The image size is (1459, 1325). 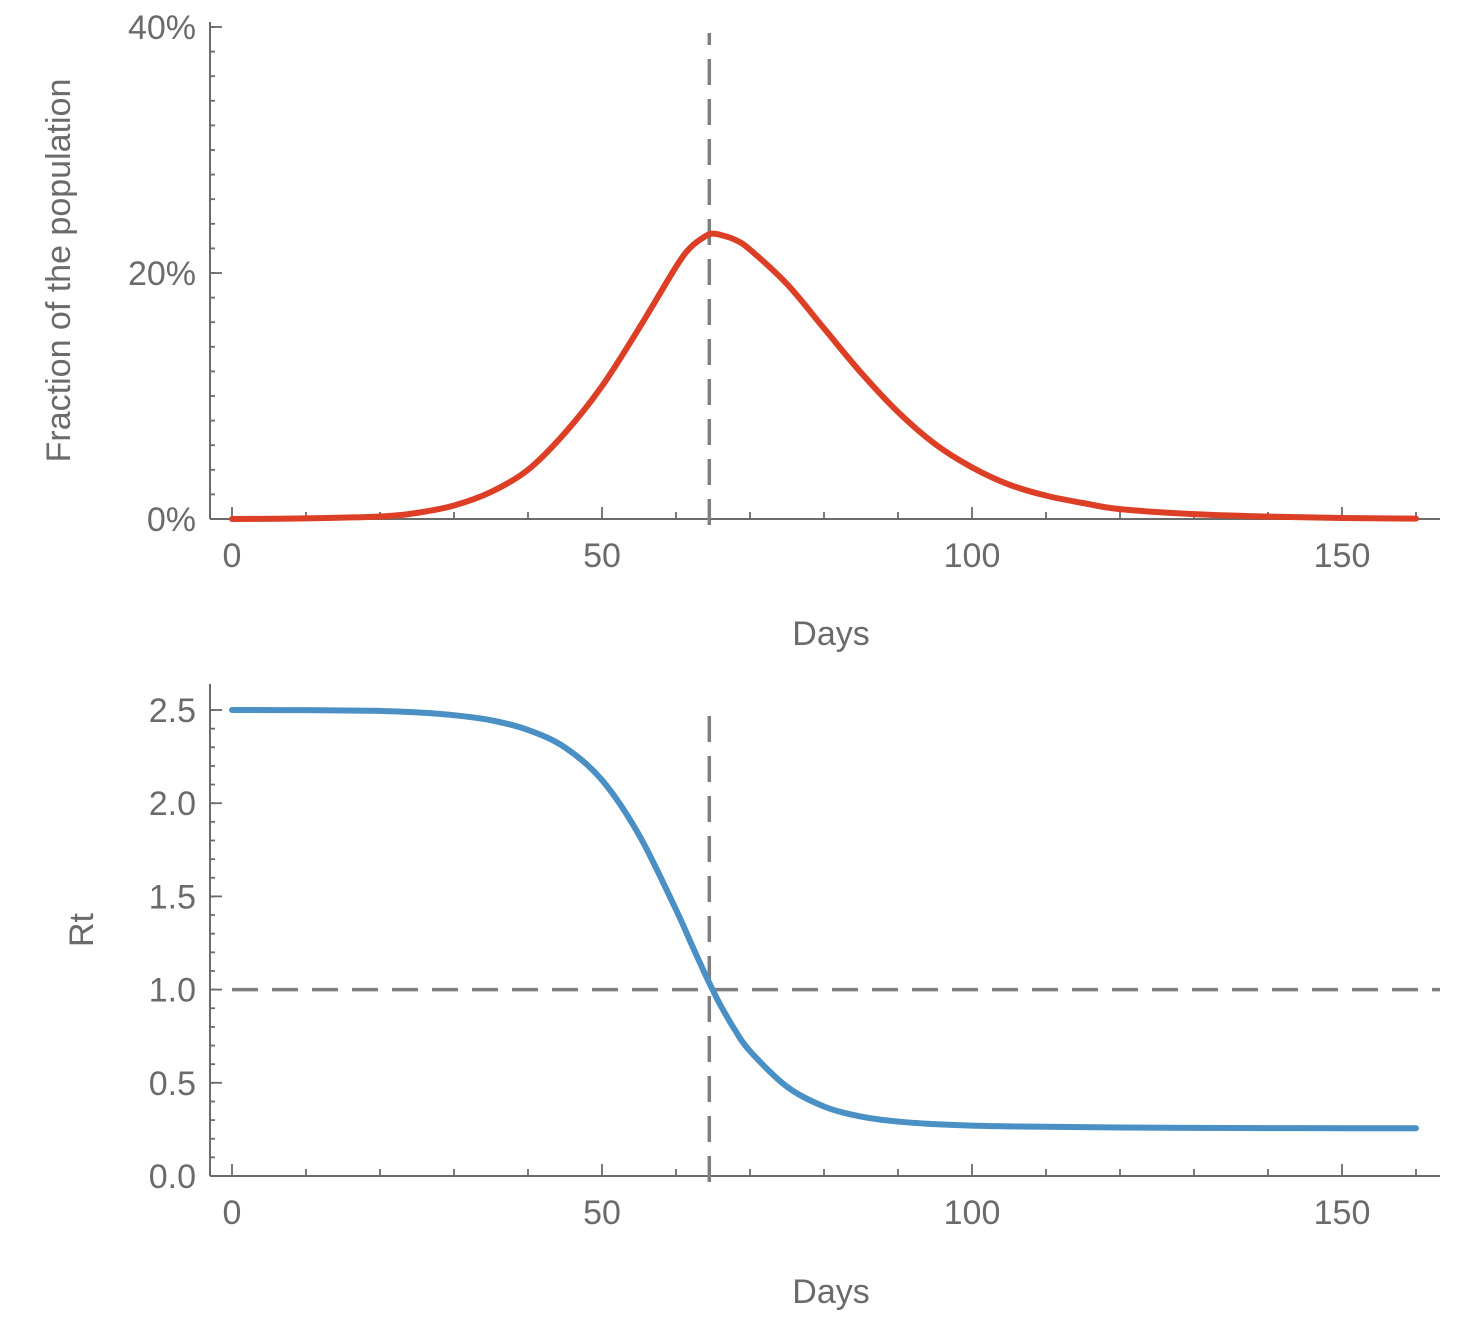 What do you see at coordinates (172, 1084) in the screenshot?
I see `y-tick-label: 0.5` at bounding box center [172, 1084].